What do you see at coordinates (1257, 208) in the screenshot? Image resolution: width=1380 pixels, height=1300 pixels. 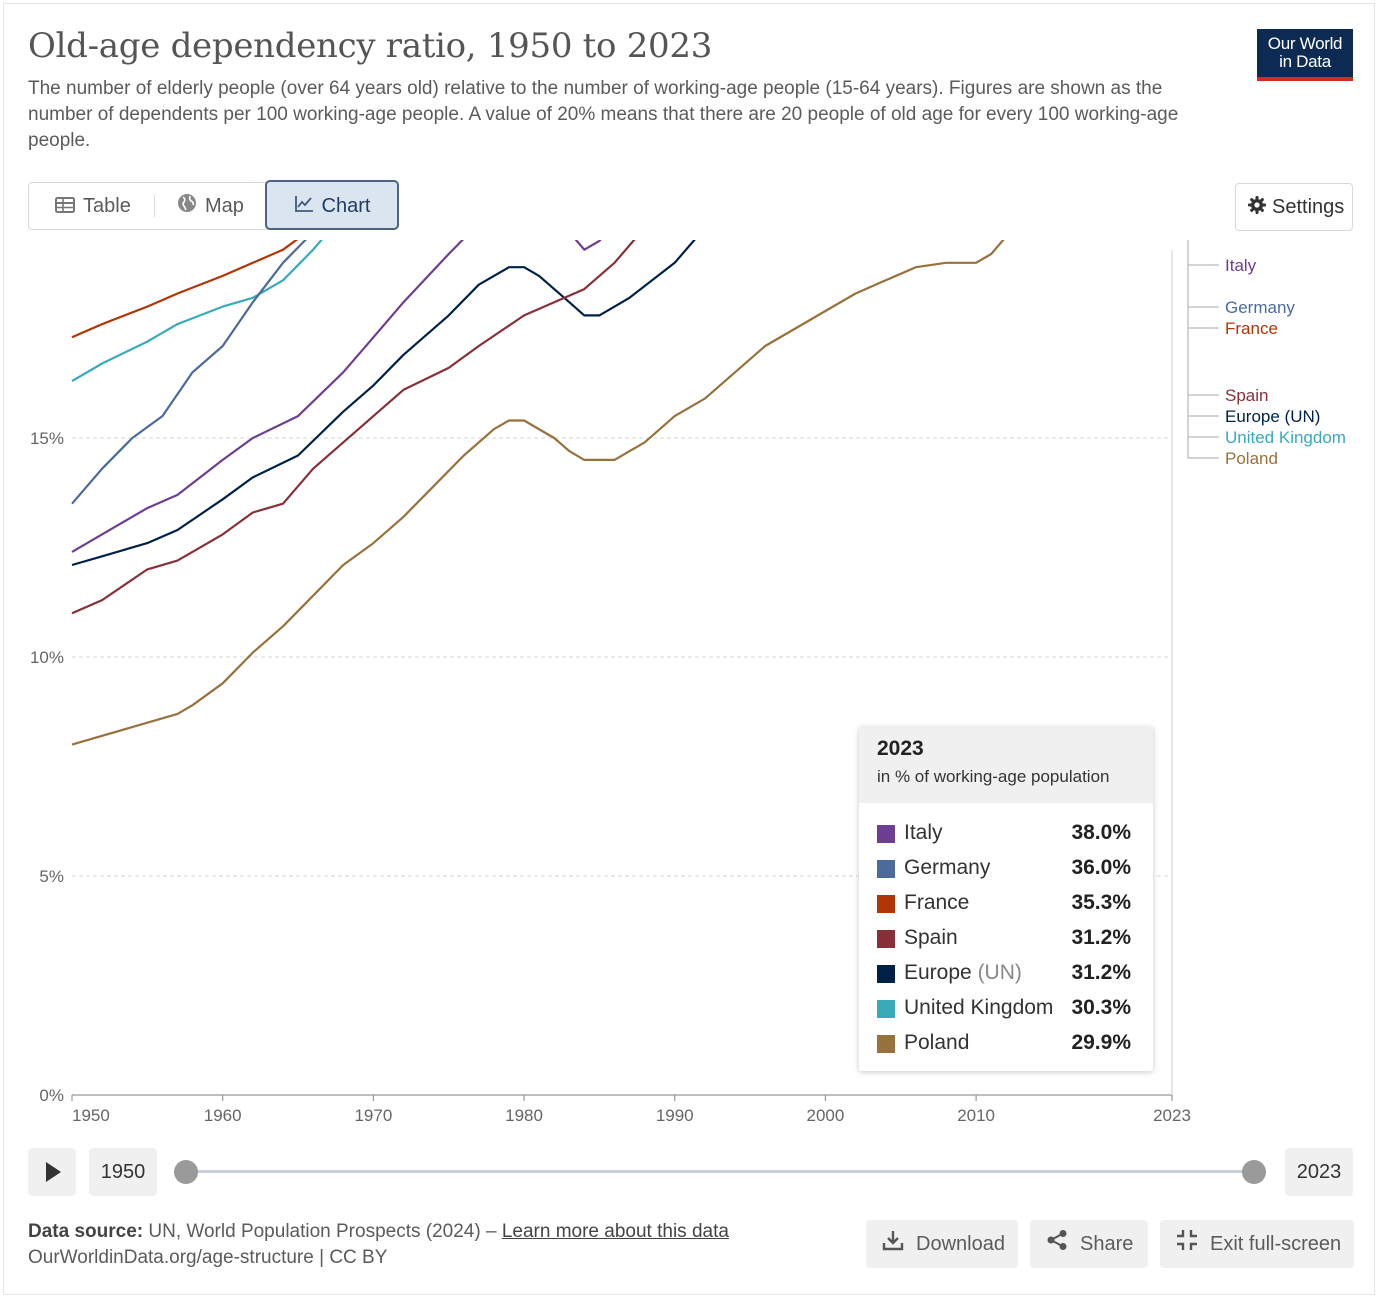 I see `gear-icon` at bounding box center [1257, 208].